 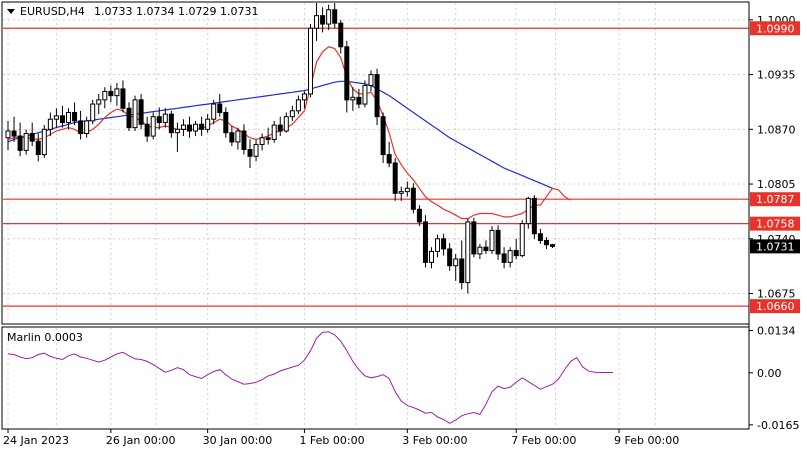 I want to click on osc-tick-label: -0.0165, so click(x=778, y=425).